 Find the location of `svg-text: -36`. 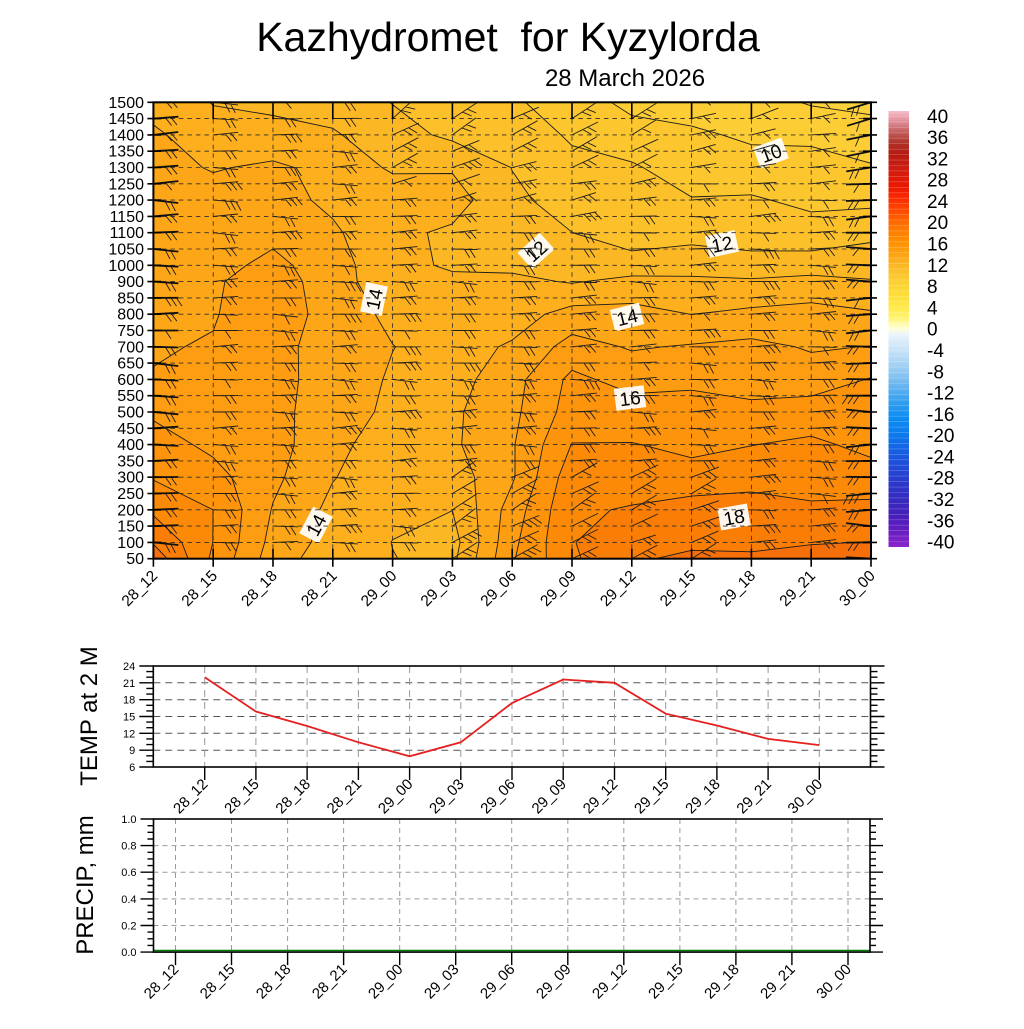

svg-text: -36 is located at coordinates (940, 521).